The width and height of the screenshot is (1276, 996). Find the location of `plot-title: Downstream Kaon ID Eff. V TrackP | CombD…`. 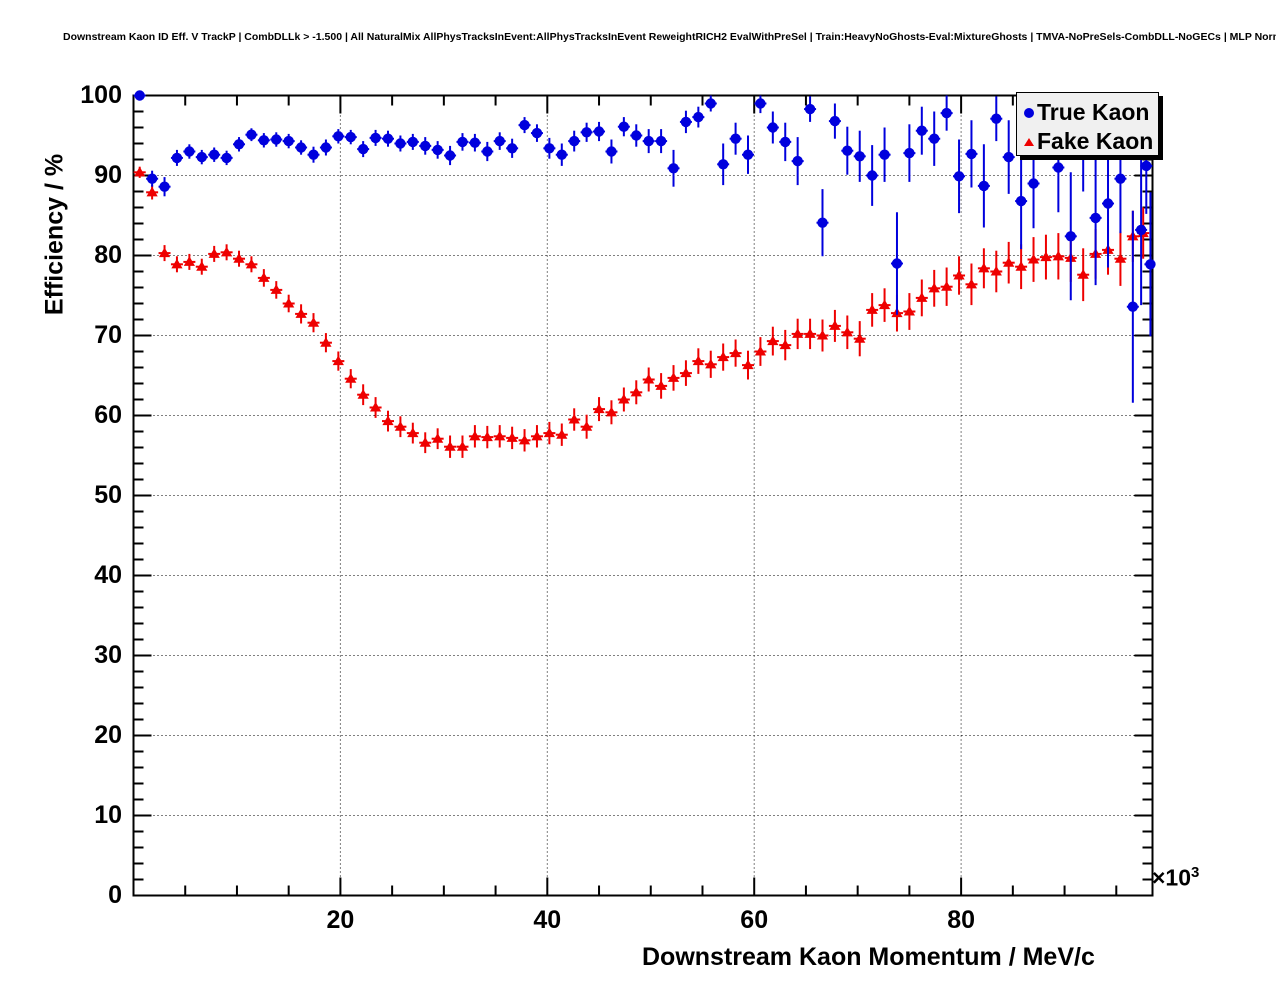

plot-title: Downstream Kaon ID Eff. V TrackP | CombD… is located at coordinates (669, 37).